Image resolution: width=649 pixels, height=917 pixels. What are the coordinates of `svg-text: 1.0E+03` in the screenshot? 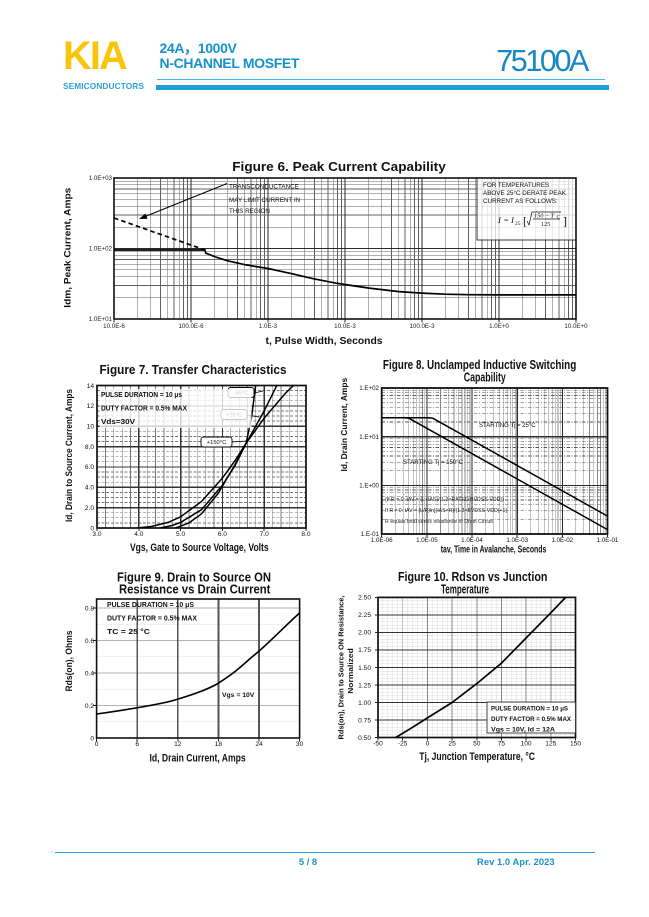 It's located at (101, 178).